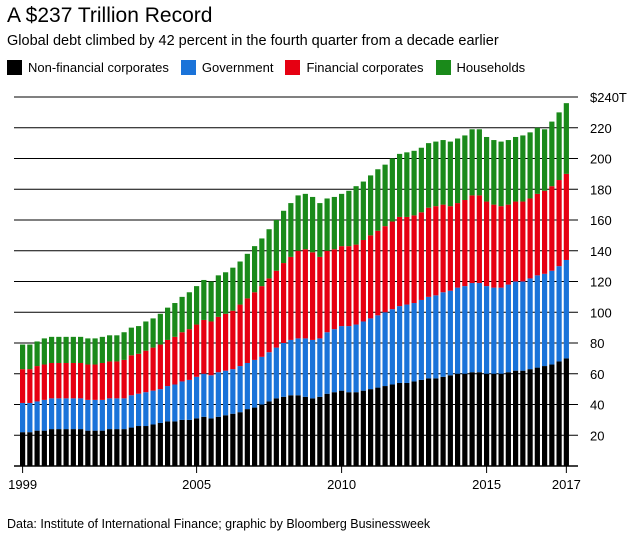 This screenshot has width=640, height=543. What do you see at coordinates (597, 435) in the screenshot?
I see `y-tick-label: 20` at bounding box center [597, 435].